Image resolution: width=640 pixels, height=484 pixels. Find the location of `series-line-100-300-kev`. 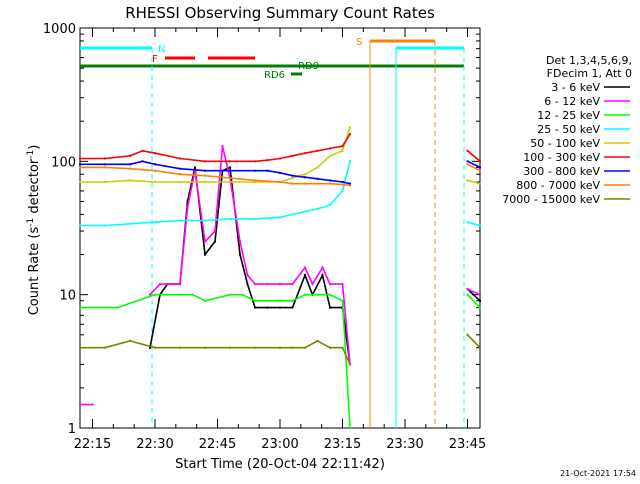

series-line-100-300-kev is located at coordinates (473, 156).